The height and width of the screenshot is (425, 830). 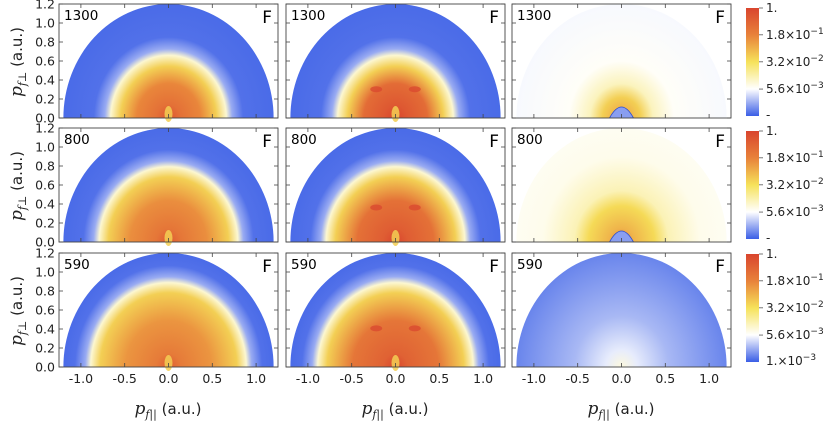 What do you see at coordinates (395, 319) in the screenshot?
I see `panel-r3-c2: -1.0 -0.5 0.0 0.5 1.0 590 F` at bounding box center [395, 319].